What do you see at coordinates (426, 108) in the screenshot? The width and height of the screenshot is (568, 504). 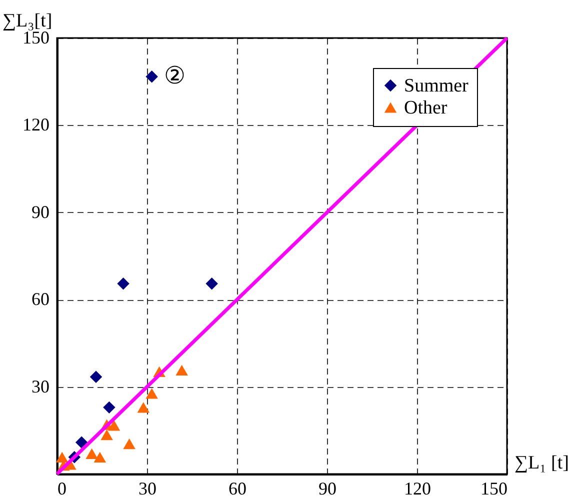 I see `legend-label: Other` at bounding box center [426, 108].